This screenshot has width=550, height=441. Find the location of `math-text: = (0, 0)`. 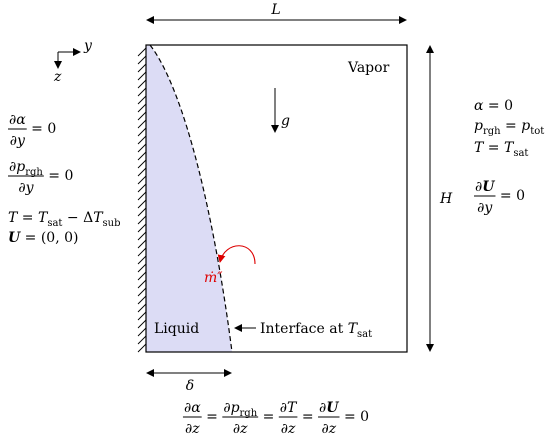

math-text: = (0, 0) is located at coordinates (49, 238).